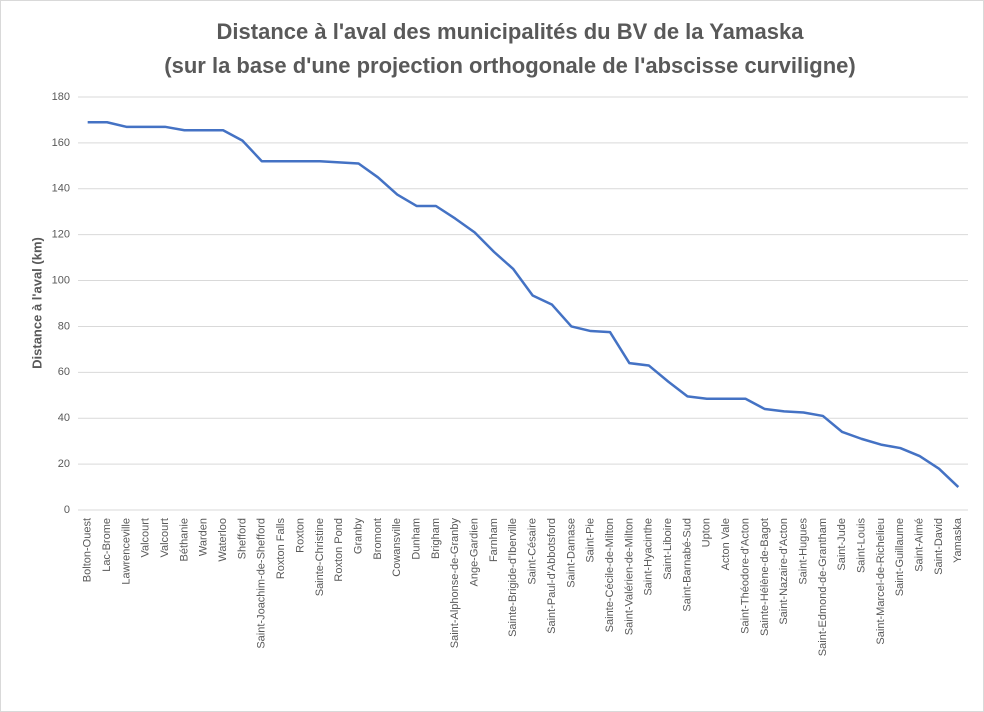  What do you see at coordinates (823, 587) in the screenshot?
I see `x-tick-label: Saint-Edmond-de-Grantham` at bounding box center [823, 587].